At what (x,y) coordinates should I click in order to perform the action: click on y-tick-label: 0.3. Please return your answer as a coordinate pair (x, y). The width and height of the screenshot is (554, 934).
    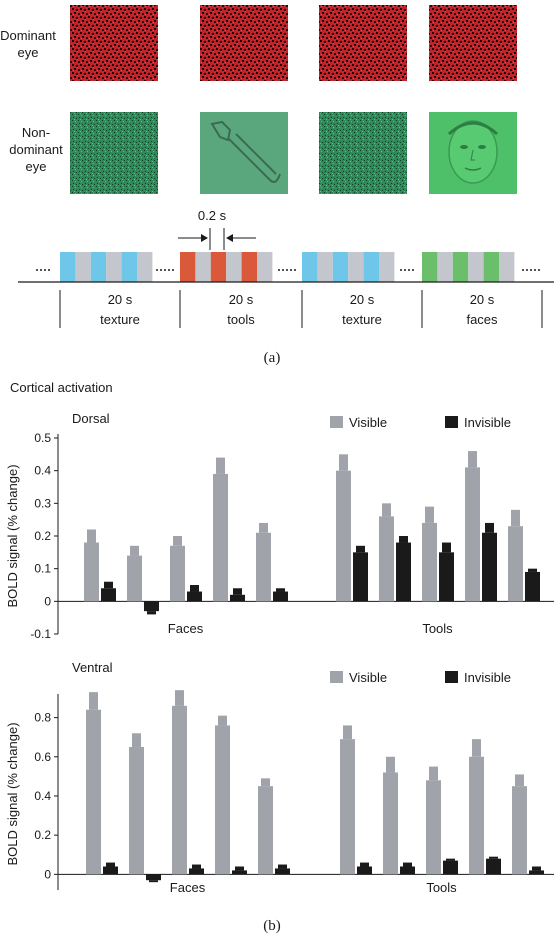
    Looking at the image, I should click on (42, 503).